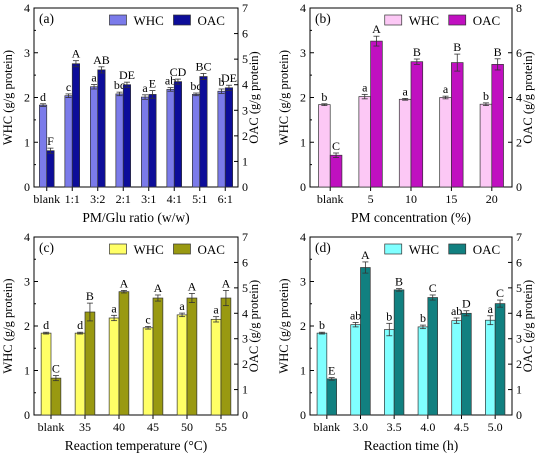 This screenshot has width=550, height=456. Describe the element at coordinates (50, 141) in the screenshot. I see `significance-letter: F` at that location.